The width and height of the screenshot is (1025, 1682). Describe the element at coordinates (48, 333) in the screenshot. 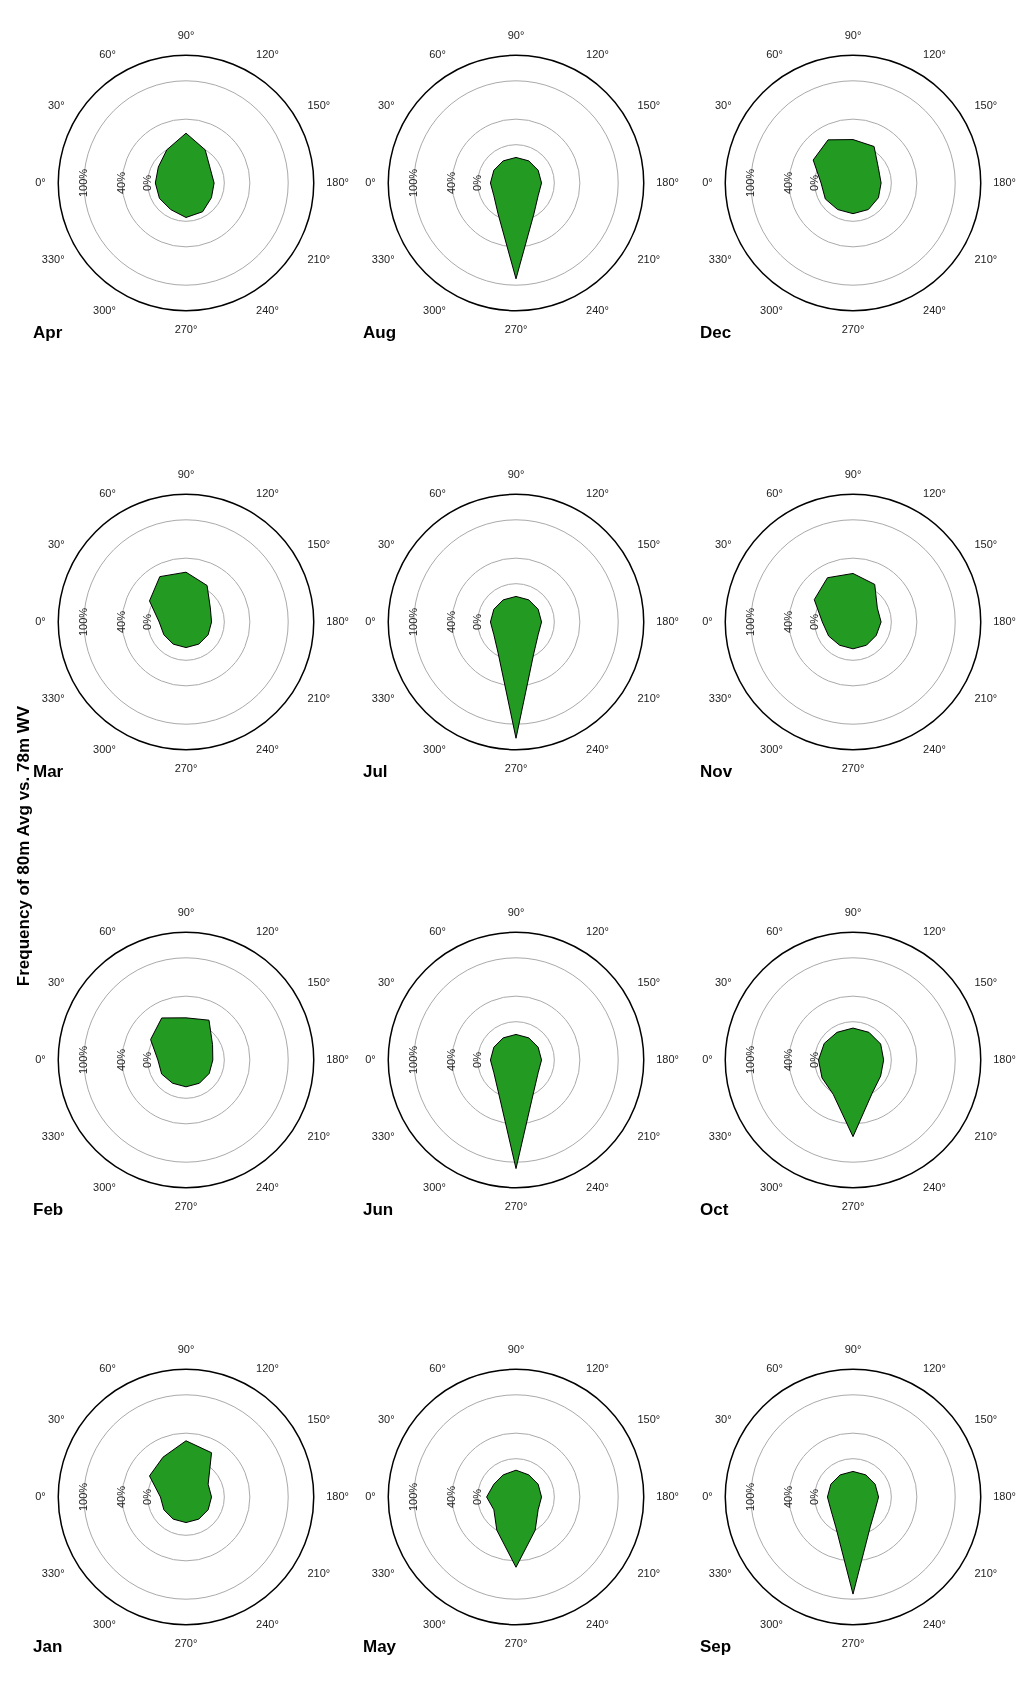

I see `text: Apr` at that location.